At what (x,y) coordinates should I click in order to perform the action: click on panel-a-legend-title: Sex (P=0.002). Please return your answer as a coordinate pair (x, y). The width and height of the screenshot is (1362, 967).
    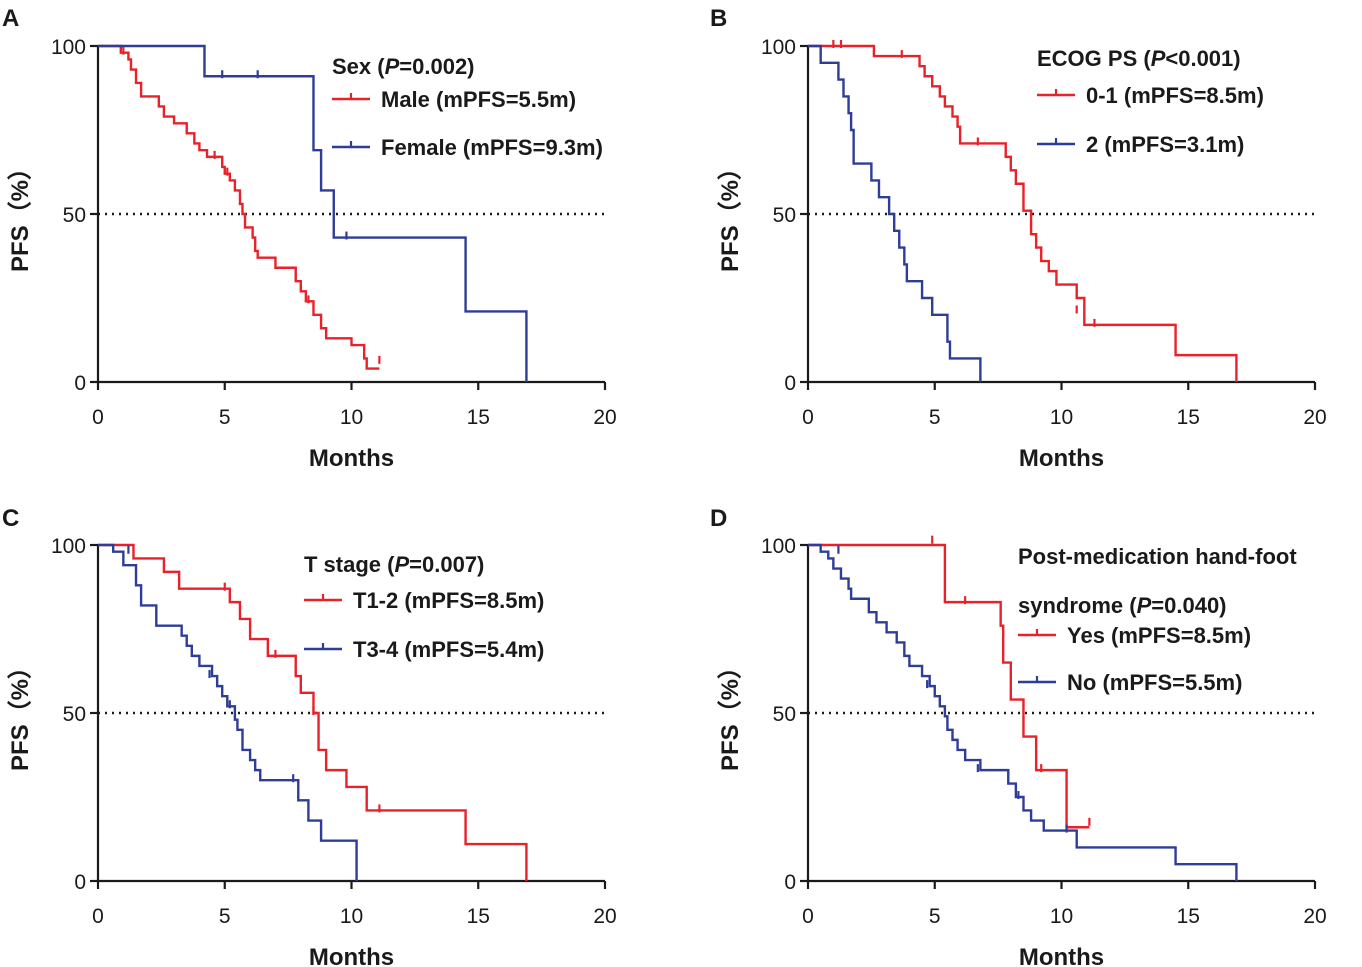
    Looking at the image, I should click on (403, 66).